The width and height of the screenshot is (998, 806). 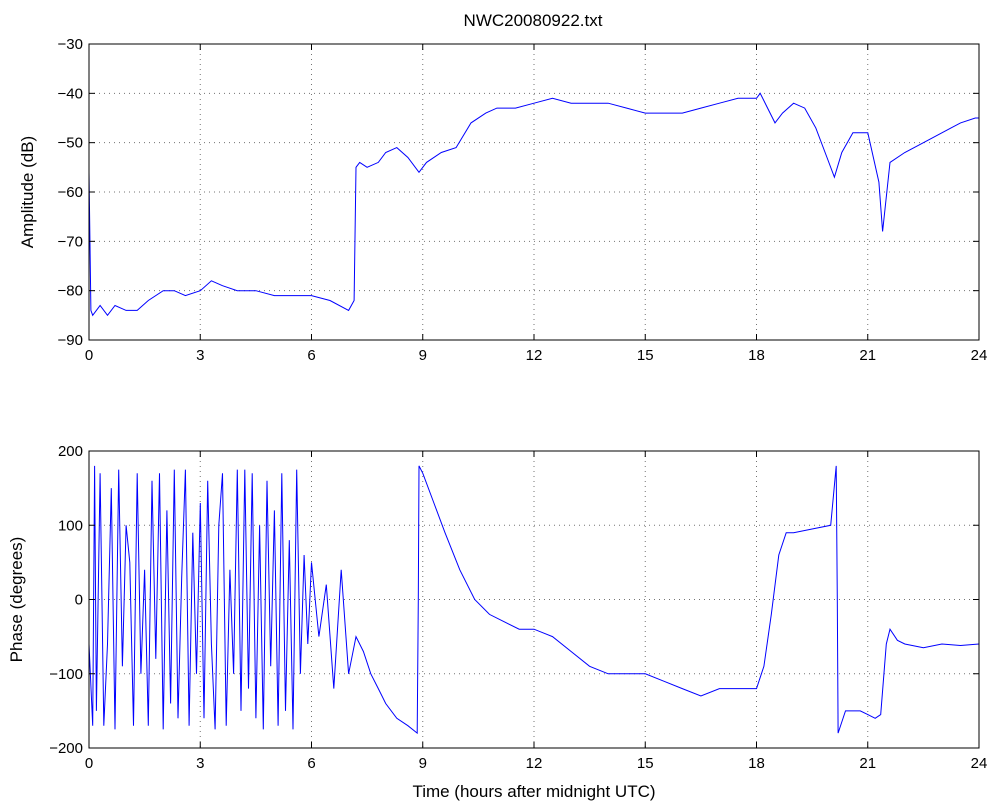 What do you see at coordinates (70, 241) in the screenshot?
I see `y-tick-label: −70` at bounding box center [70, 241].